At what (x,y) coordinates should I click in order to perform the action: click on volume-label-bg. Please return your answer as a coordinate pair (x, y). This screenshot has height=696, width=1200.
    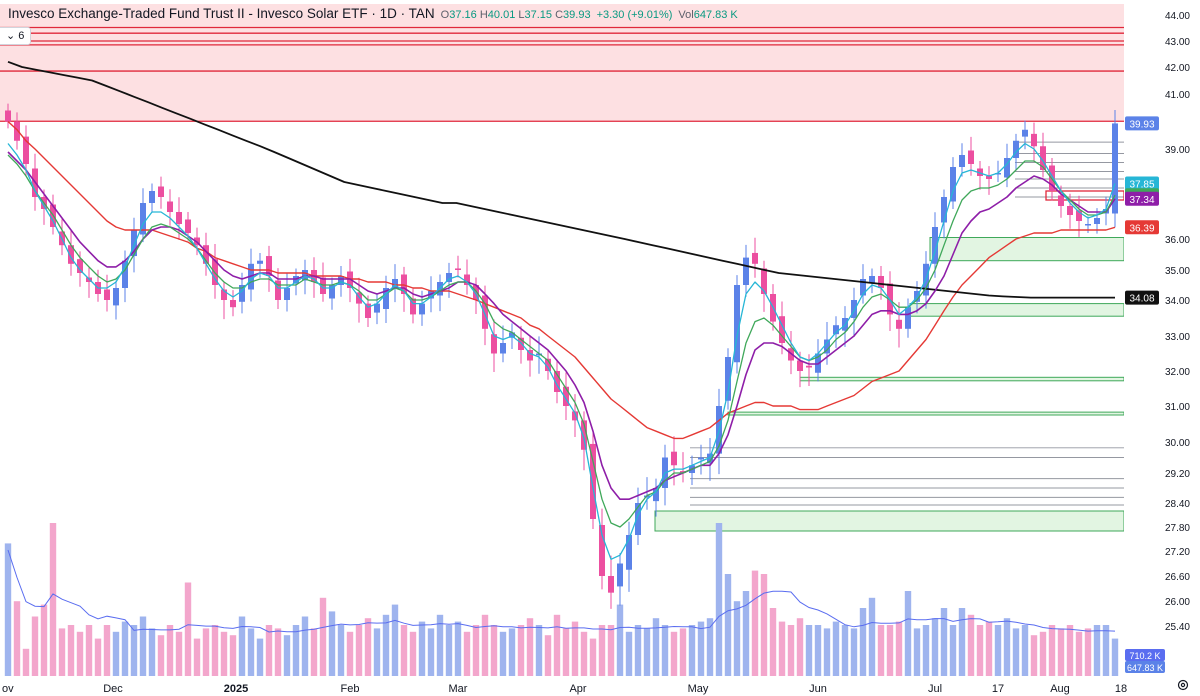
    Looking at the image, I should click on (1145, 655).